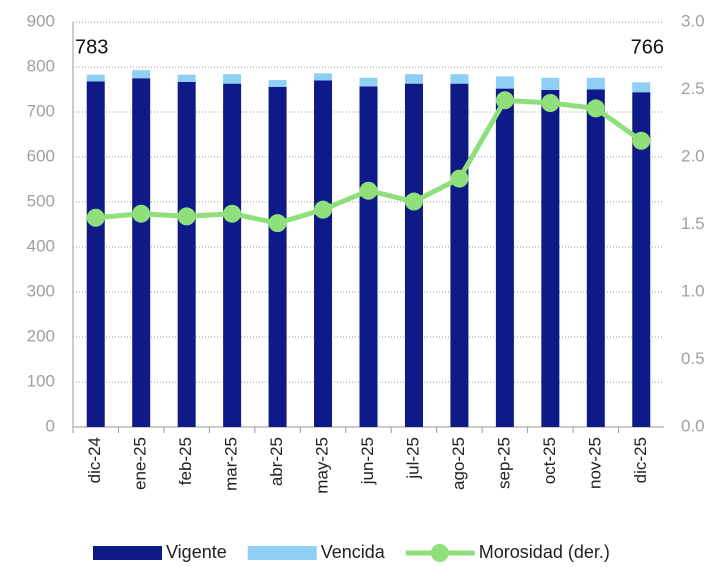 This screenshot has height=567, width=719. Describe the element at coordinates (41, 335) in the screenshot. I see `y-tick-label: 200` at that location.